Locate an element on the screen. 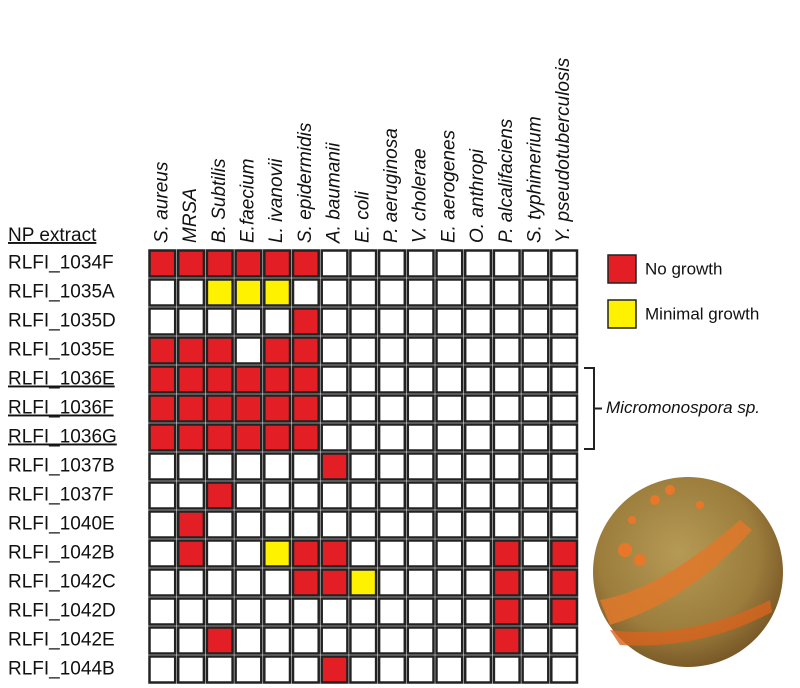  annotation: Micromonospora sp. is located at coordinates (683, 407).